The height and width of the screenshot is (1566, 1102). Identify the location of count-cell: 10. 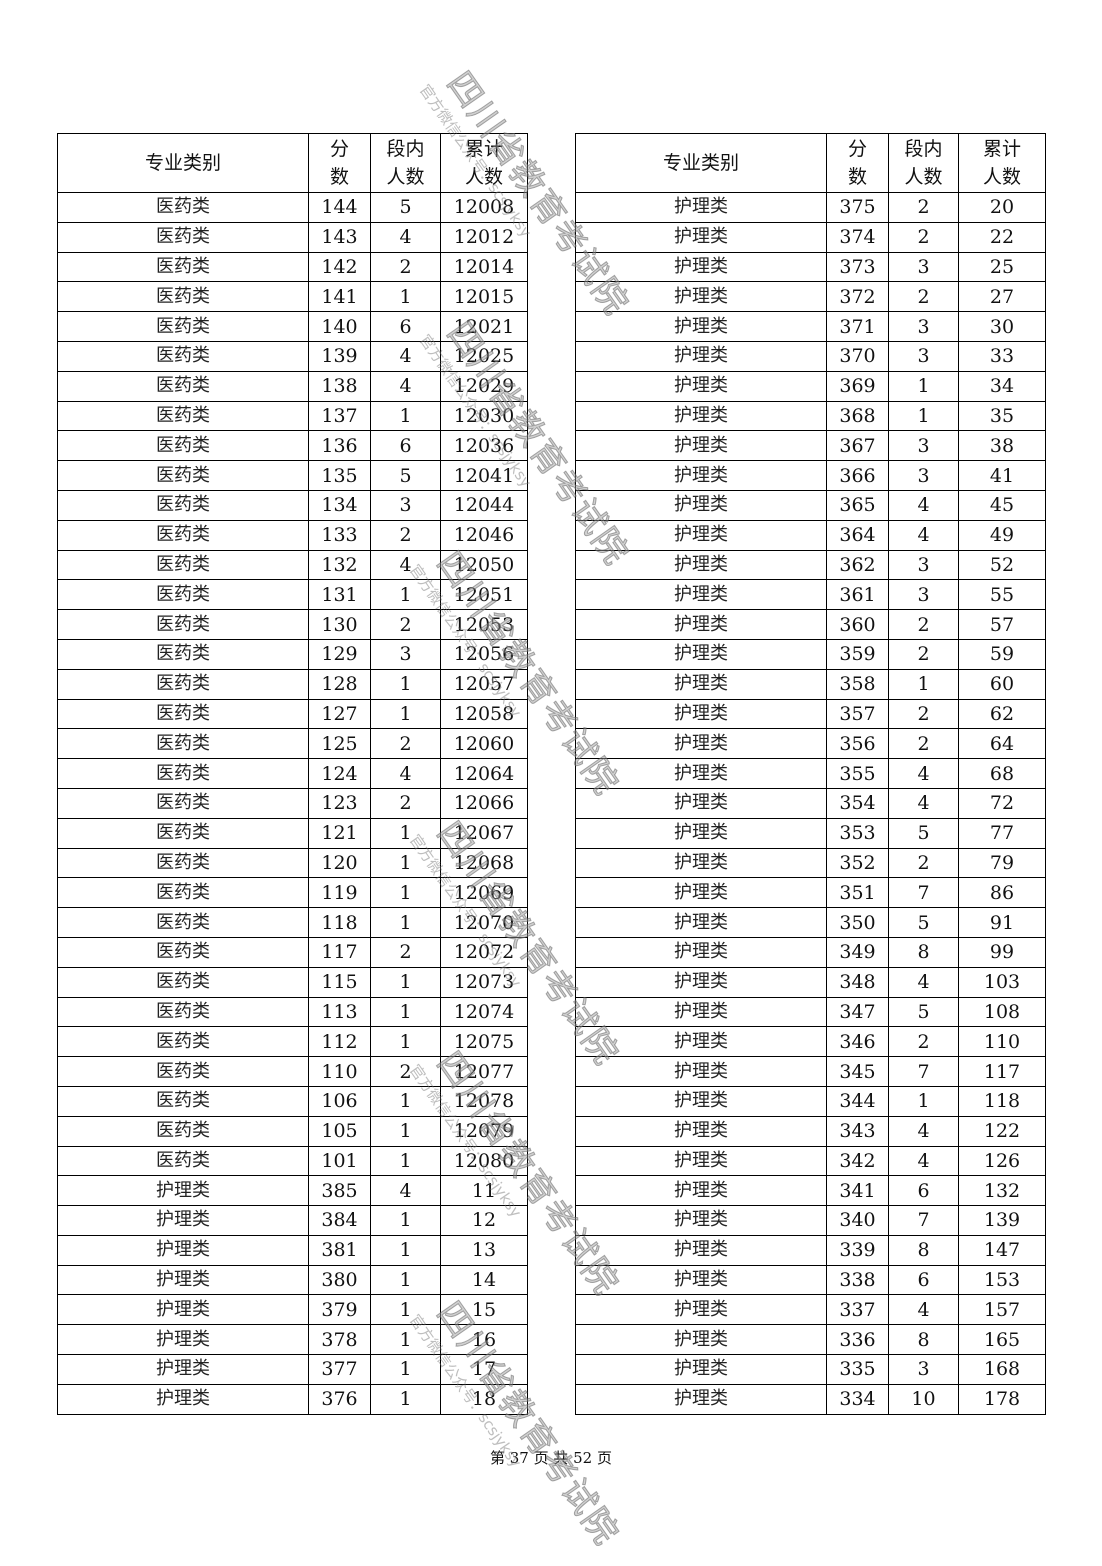
(923, 1399).